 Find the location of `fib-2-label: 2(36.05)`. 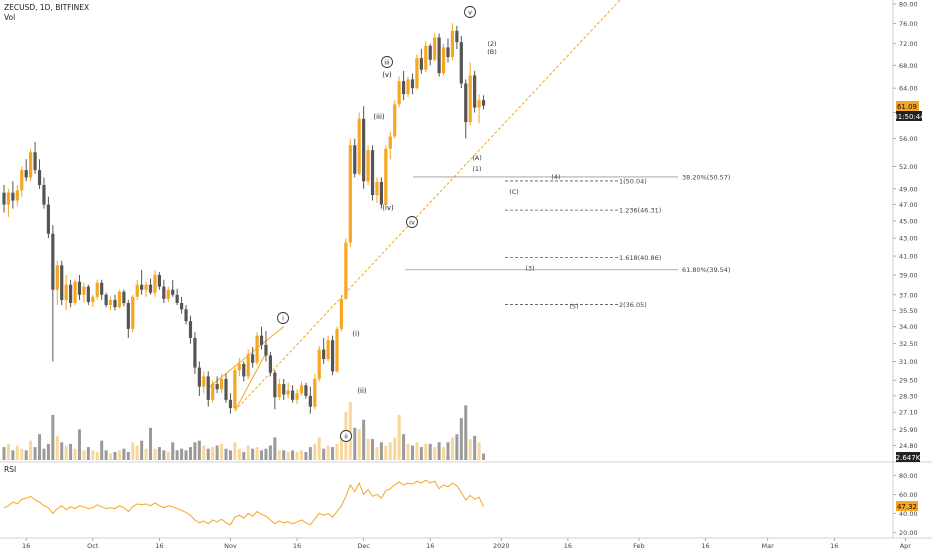

fib-2-label: 2(36.05) is located at coordinates (633, 305).